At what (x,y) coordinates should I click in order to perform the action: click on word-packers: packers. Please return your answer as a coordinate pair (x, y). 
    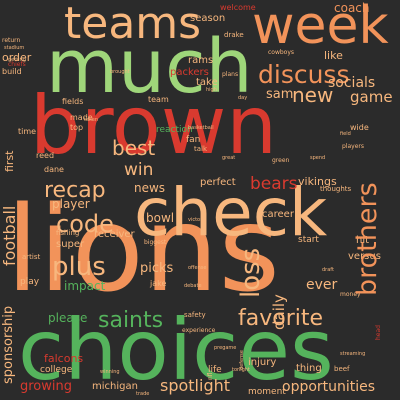
    Looking at the image, I should click on (189, 72).